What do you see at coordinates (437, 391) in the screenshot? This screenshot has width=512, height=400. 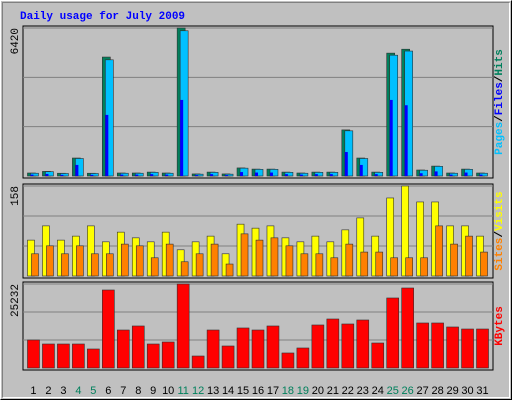 I see `x-tick-label: 28` at bounding box center [437, 391].